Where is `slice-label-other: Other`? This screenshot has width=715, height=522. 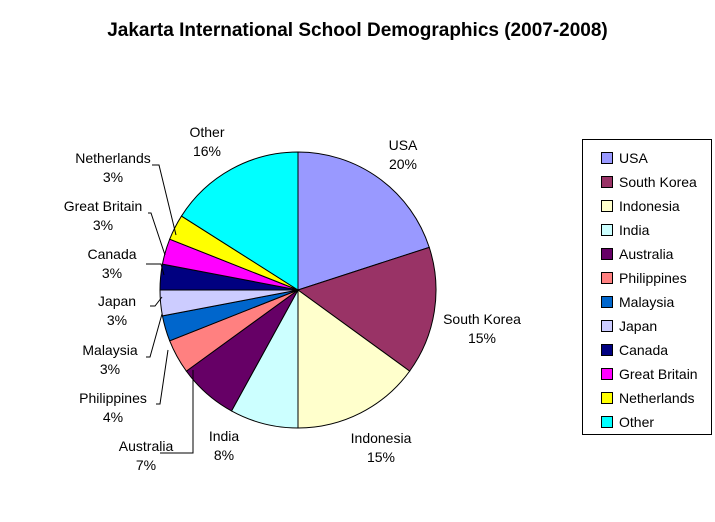 slice-label-other: Other is located at coordinates (206, 132).